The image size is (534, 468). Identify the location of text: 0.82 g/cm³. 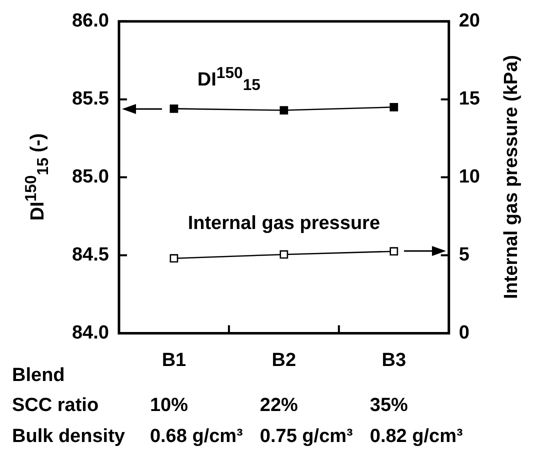
(416, 437).